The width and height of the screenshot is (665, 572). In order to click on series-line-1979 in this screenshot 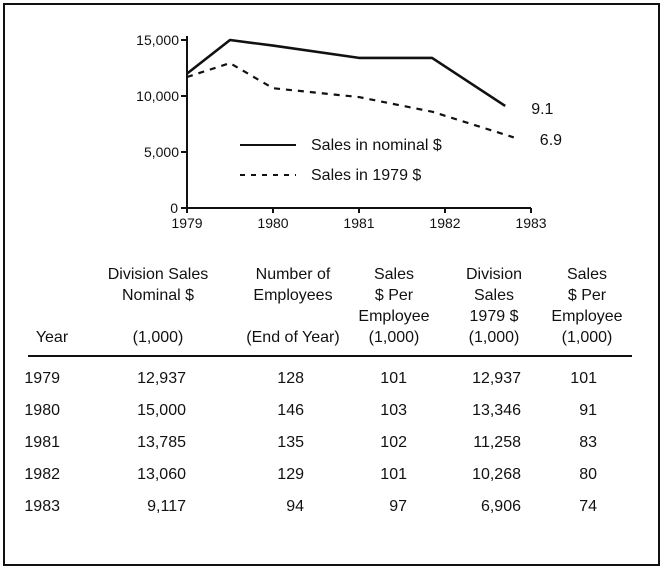, I will do `click(350, 100)`.